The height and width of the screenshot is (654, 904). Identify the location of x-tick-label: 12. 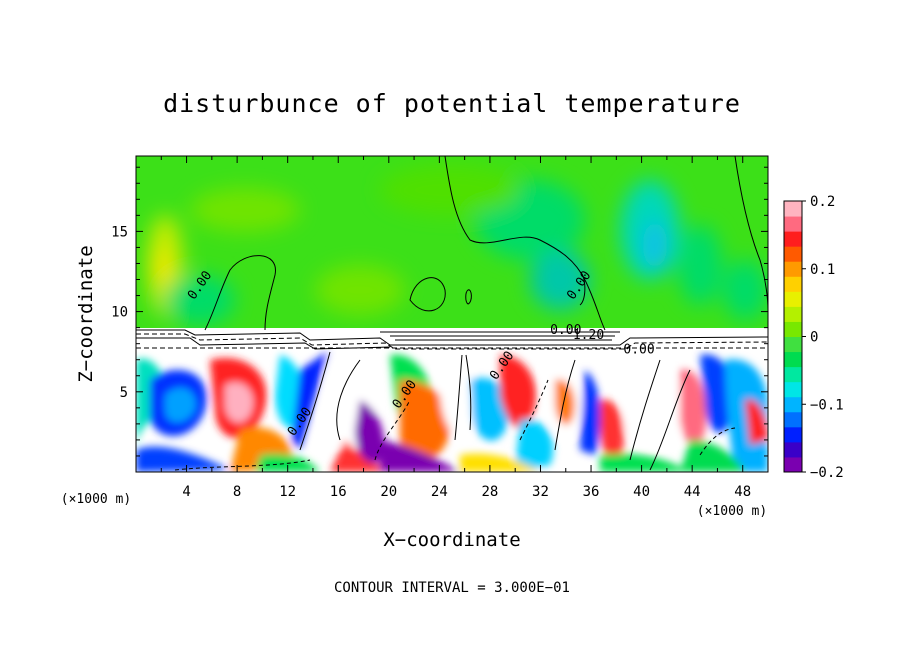
(287, 492).